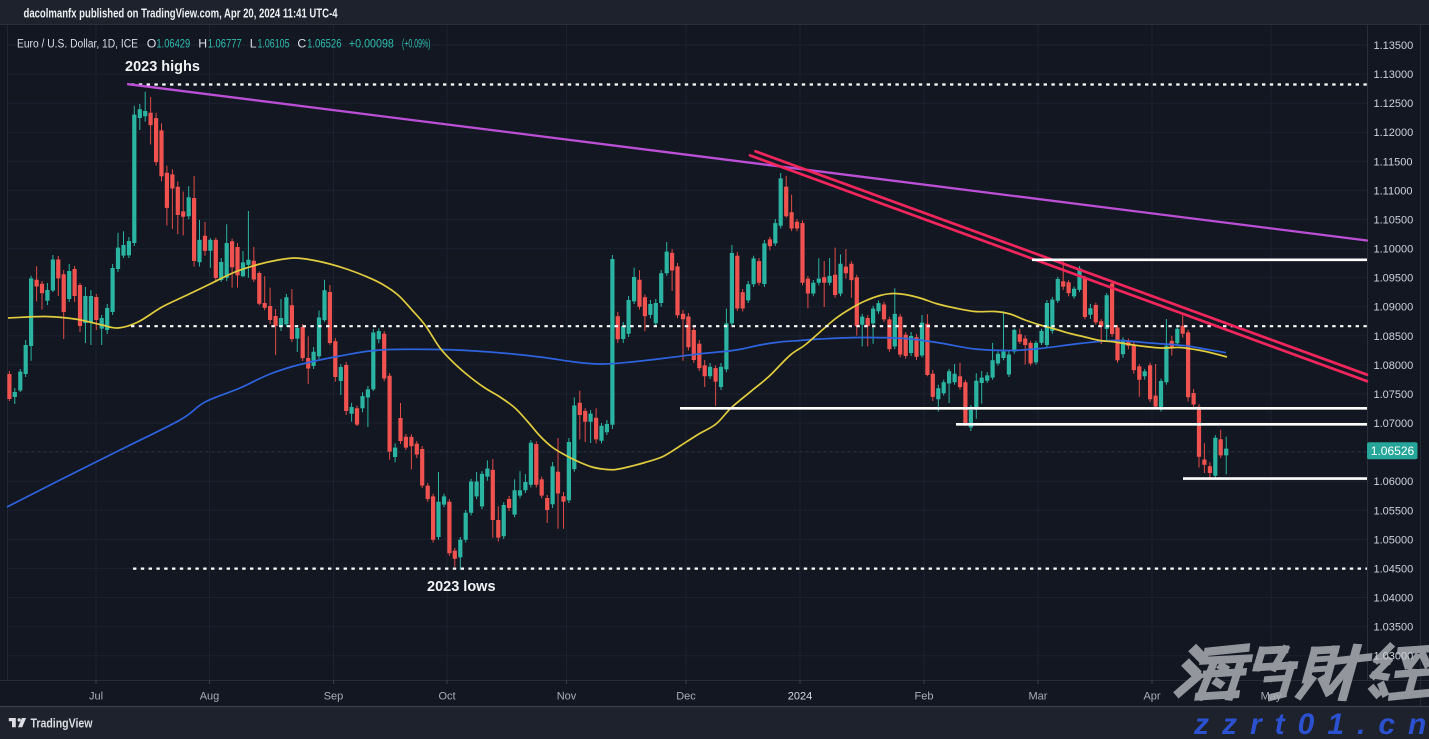 This screenshot has width=1429, height=739. I want to click on svg-text: Apr, so click(1151, 697).